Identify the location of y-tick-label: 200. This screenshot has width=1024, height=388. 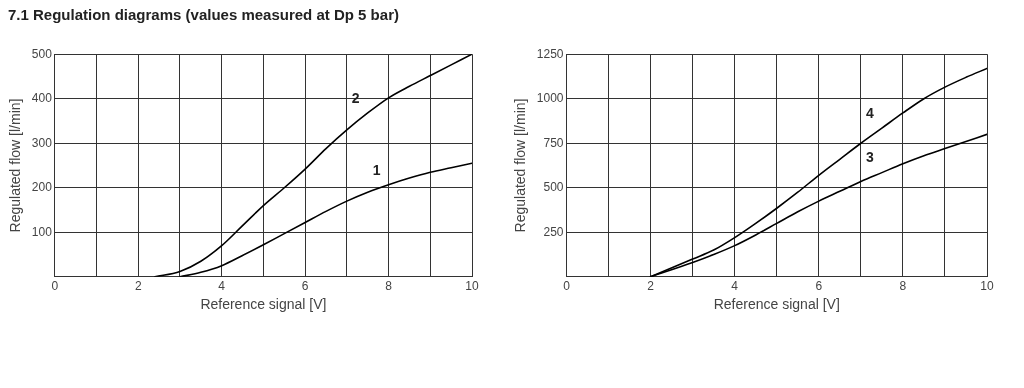
(42, 187).